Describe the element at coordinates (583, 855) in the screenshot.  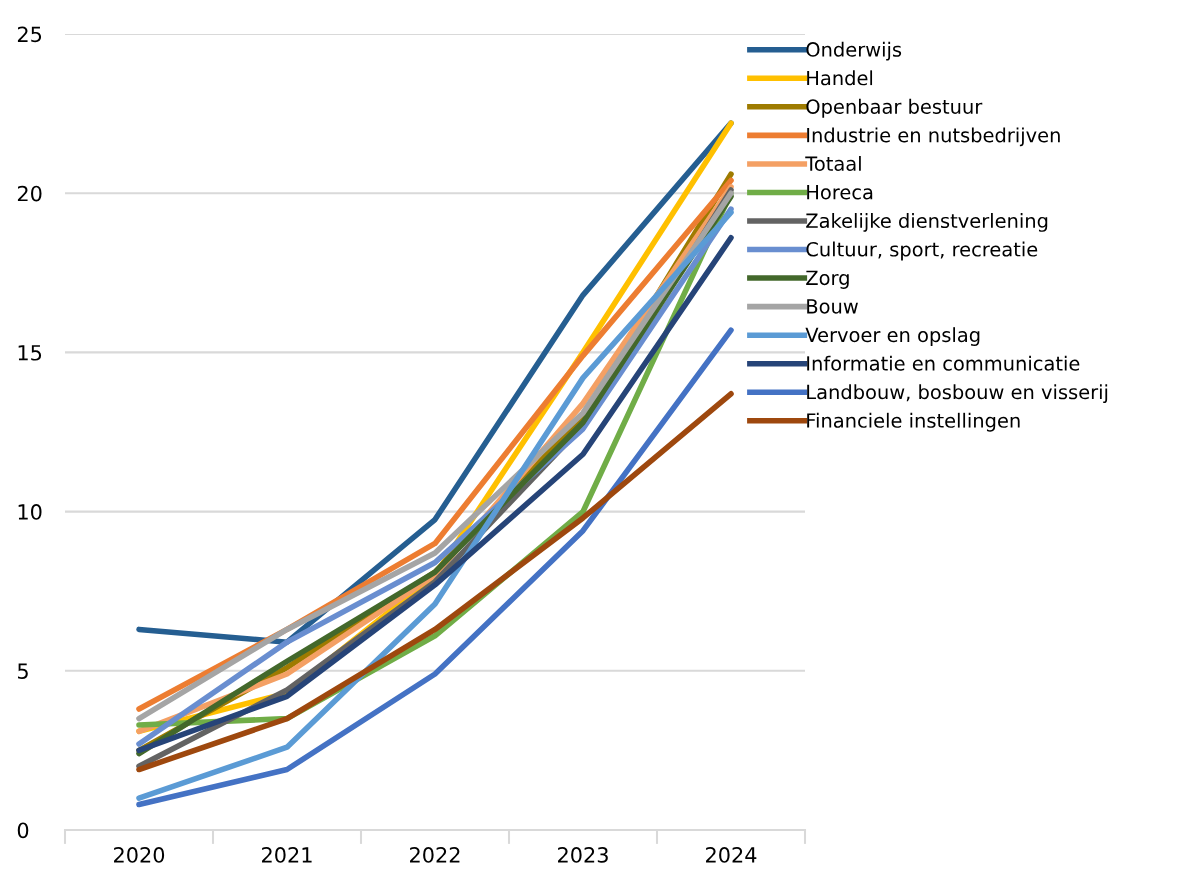
I see `x-tick-label: 2023` at that location.